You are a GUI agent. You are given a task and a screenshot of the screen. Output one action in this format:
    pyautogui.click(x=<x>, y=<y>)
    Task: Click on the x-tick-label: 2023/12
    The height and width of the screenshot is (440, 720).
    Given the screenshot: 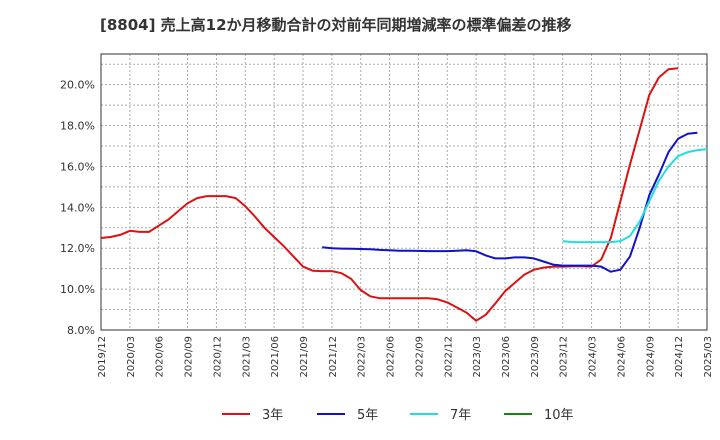 What is the action you would take?
    pyautogui.click(x=564, y=357)
    